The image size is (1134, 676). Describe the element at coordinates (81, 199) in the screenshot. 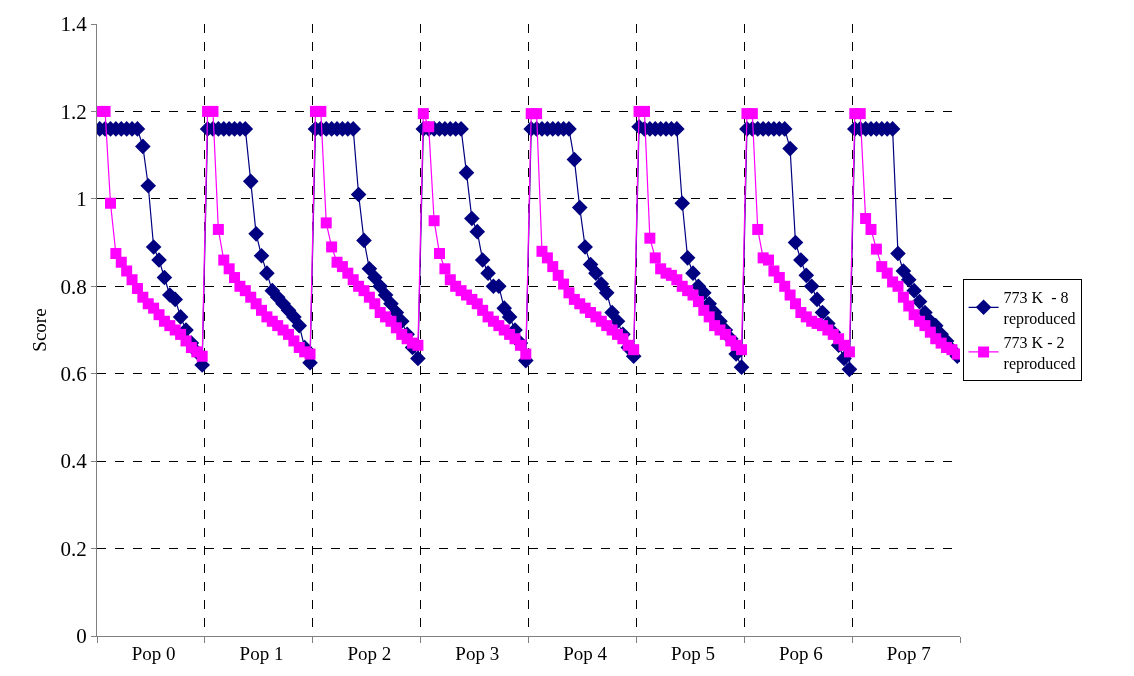

I see `y-tick-label: 1` at that location.